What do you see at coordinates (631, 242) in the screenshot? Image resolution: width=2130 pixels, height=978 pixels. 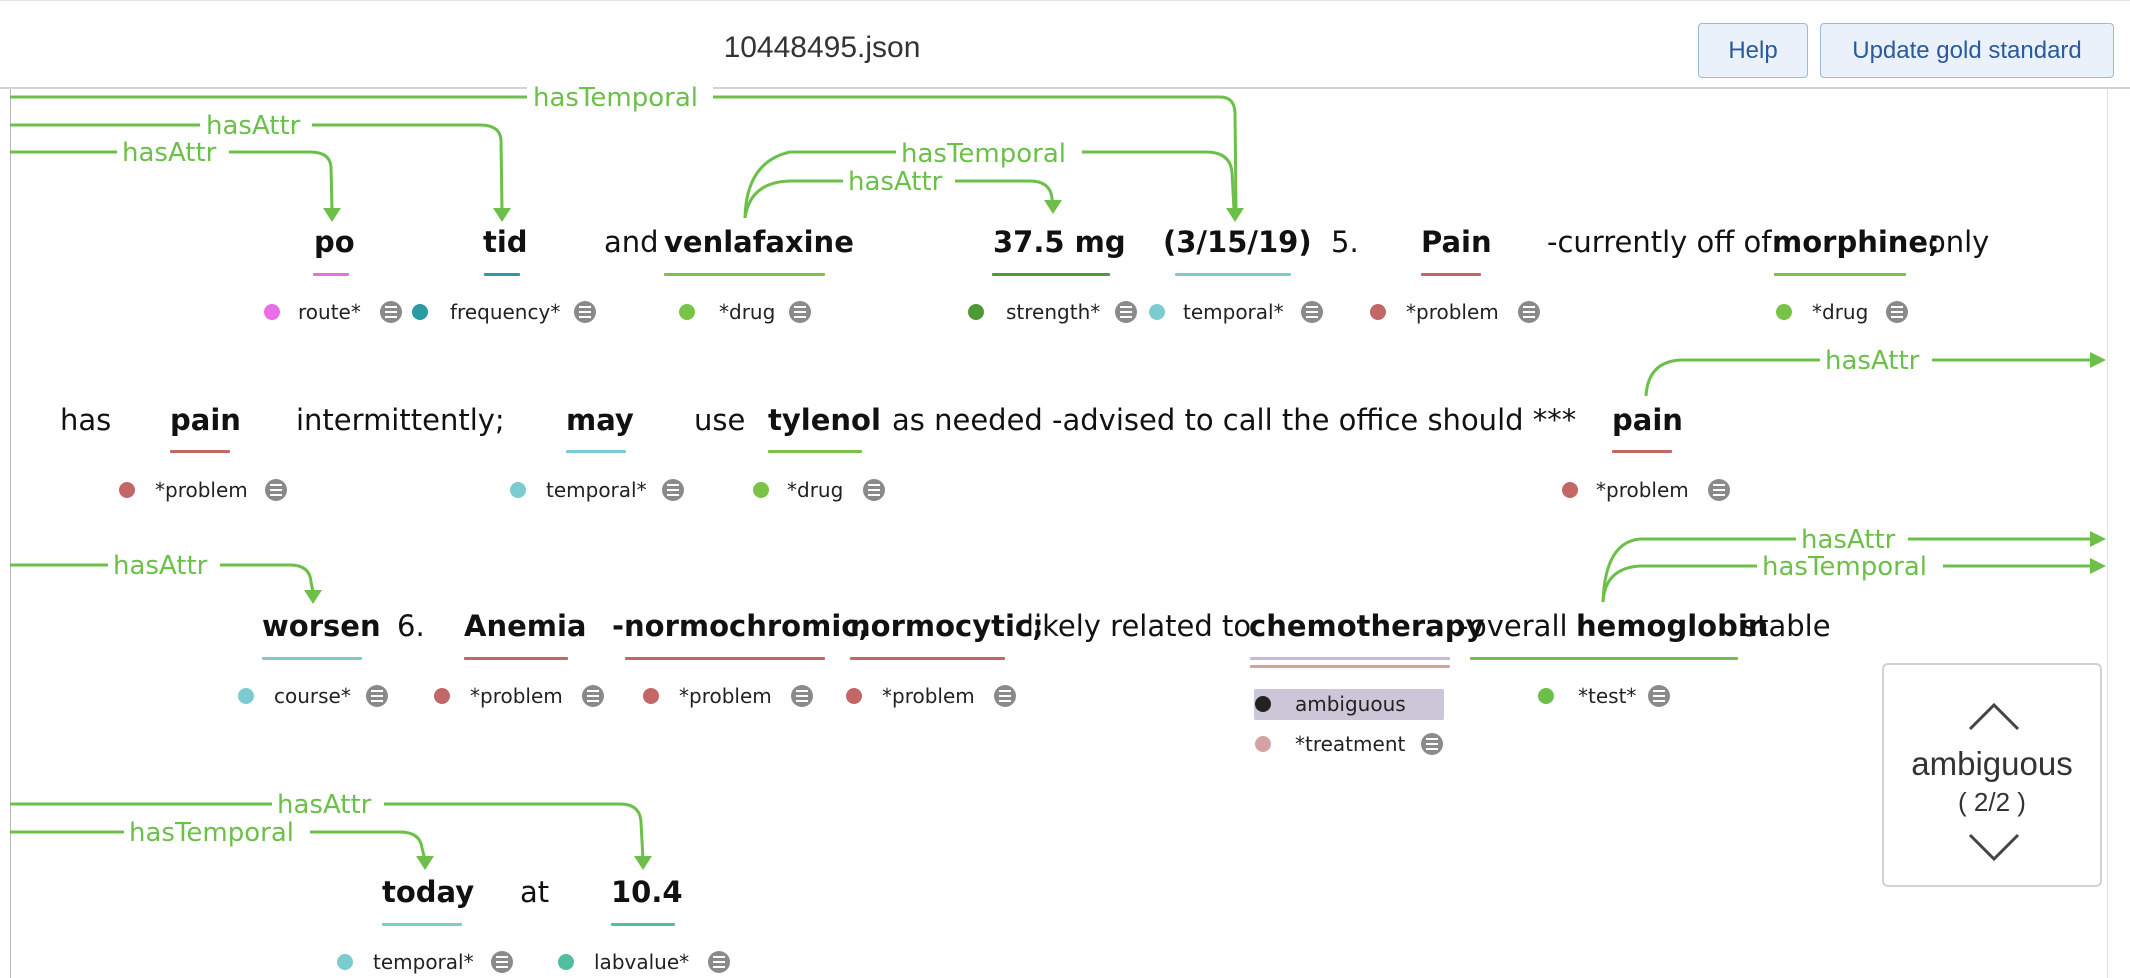 I see `token-and: and` at bounding box center [631, 242].